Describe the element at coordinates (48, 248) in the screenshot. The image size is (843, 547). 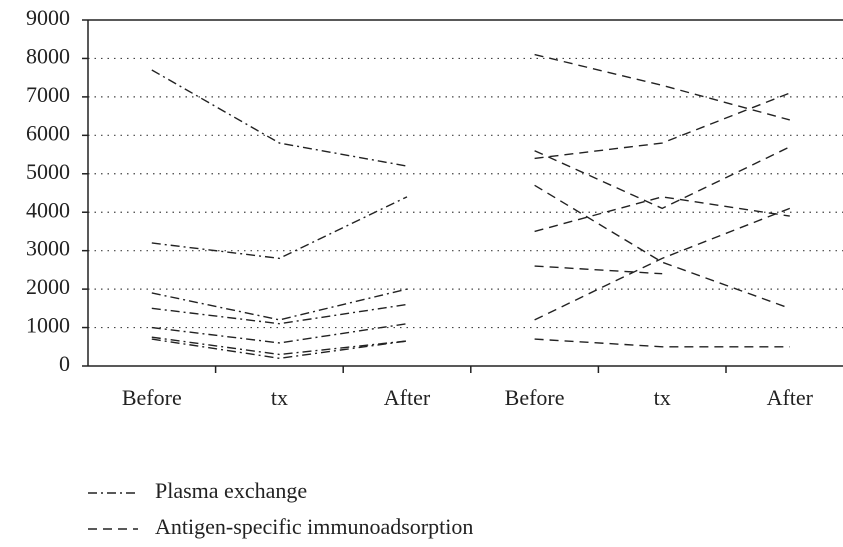
I see `y-tick-label: 3000` at that location.